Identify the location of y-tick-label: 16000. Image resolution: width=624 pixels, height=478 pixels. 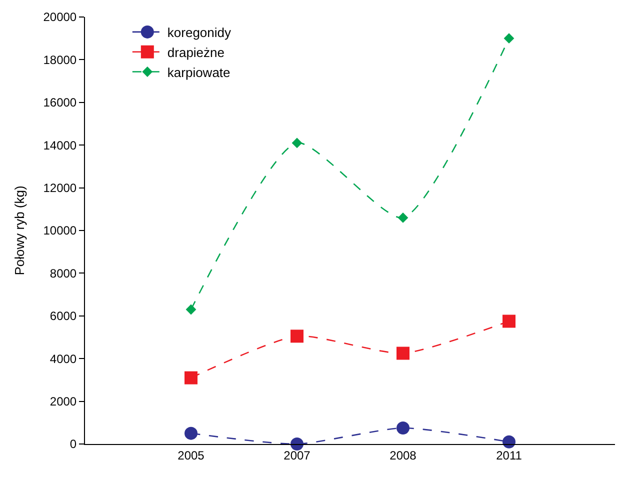
(60, 103).